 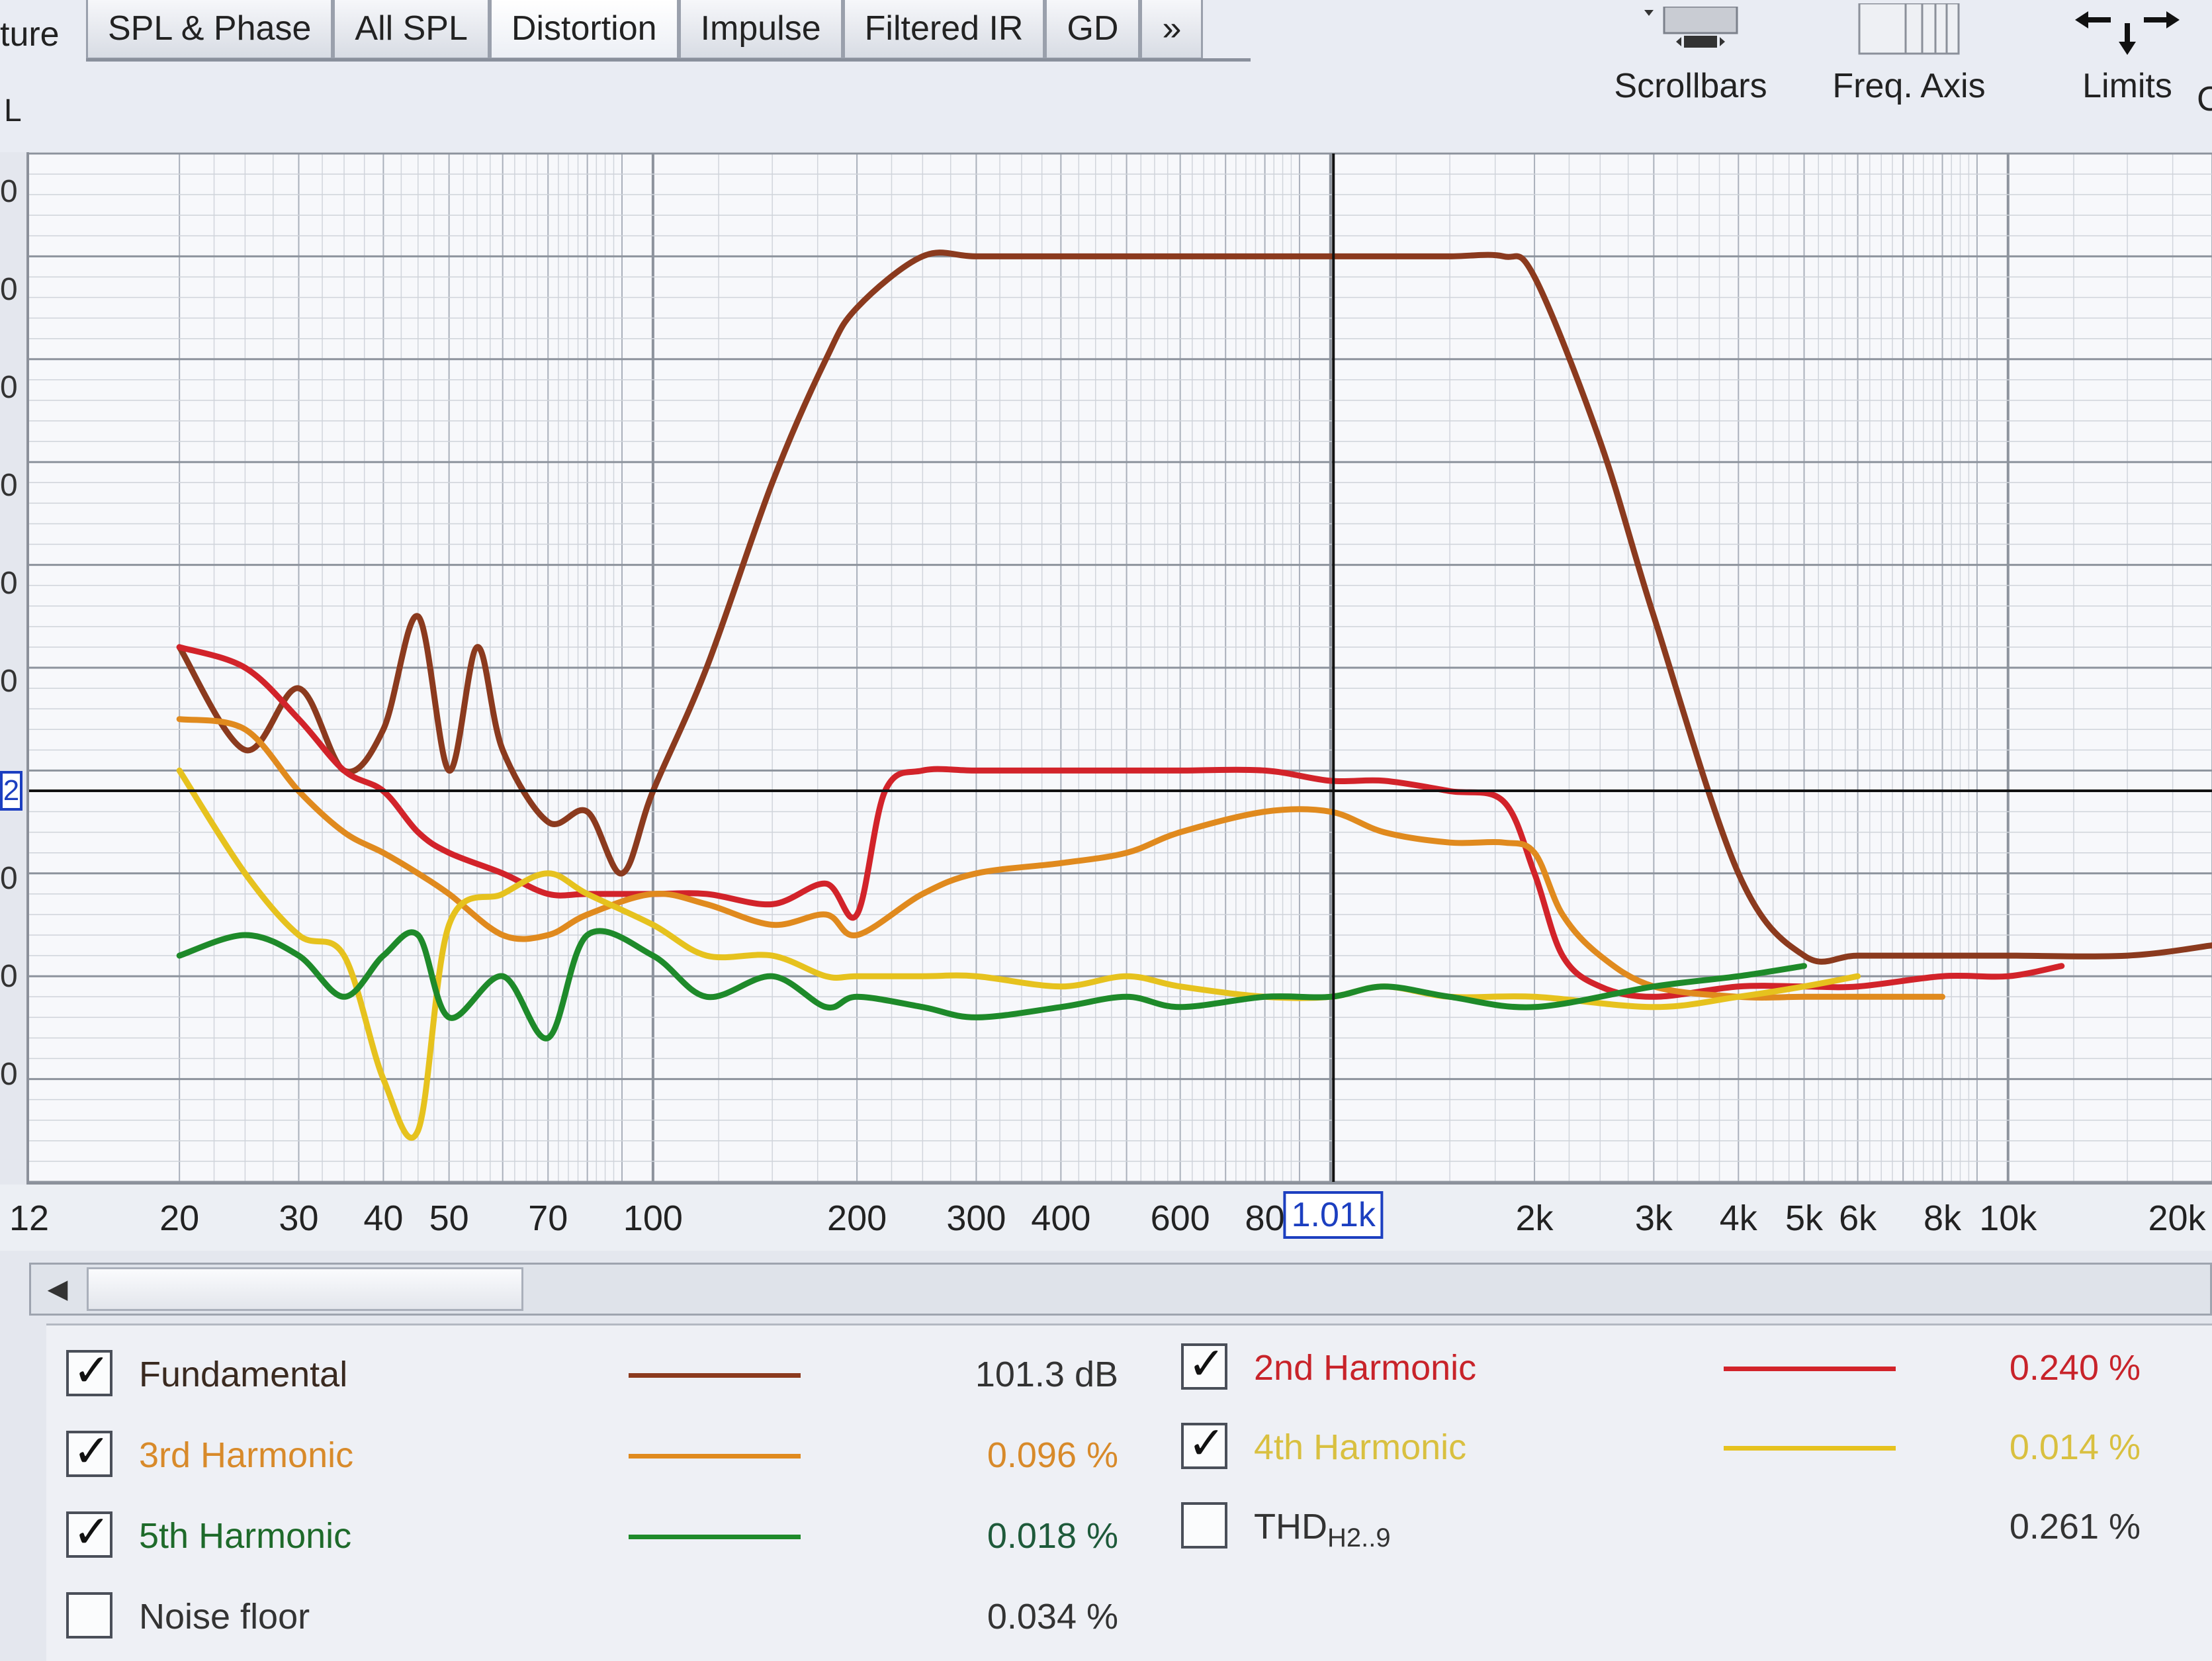 I want to click on h5-checkbox: ✓, so click(x=89, y=1533).